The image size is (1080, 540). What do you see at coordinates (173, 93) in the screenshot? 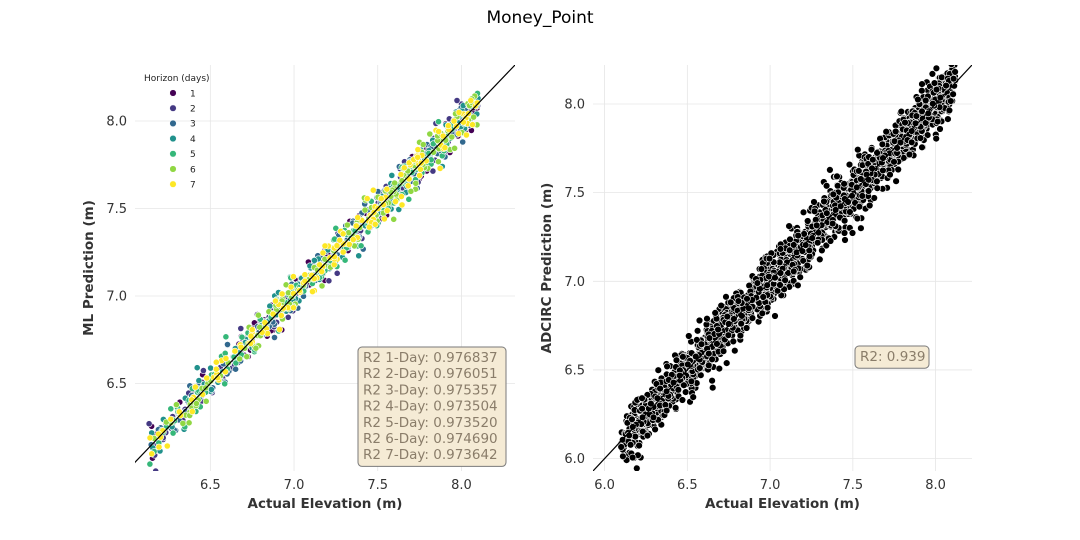
I see `legend-marker` at bounding box center [173, 93].